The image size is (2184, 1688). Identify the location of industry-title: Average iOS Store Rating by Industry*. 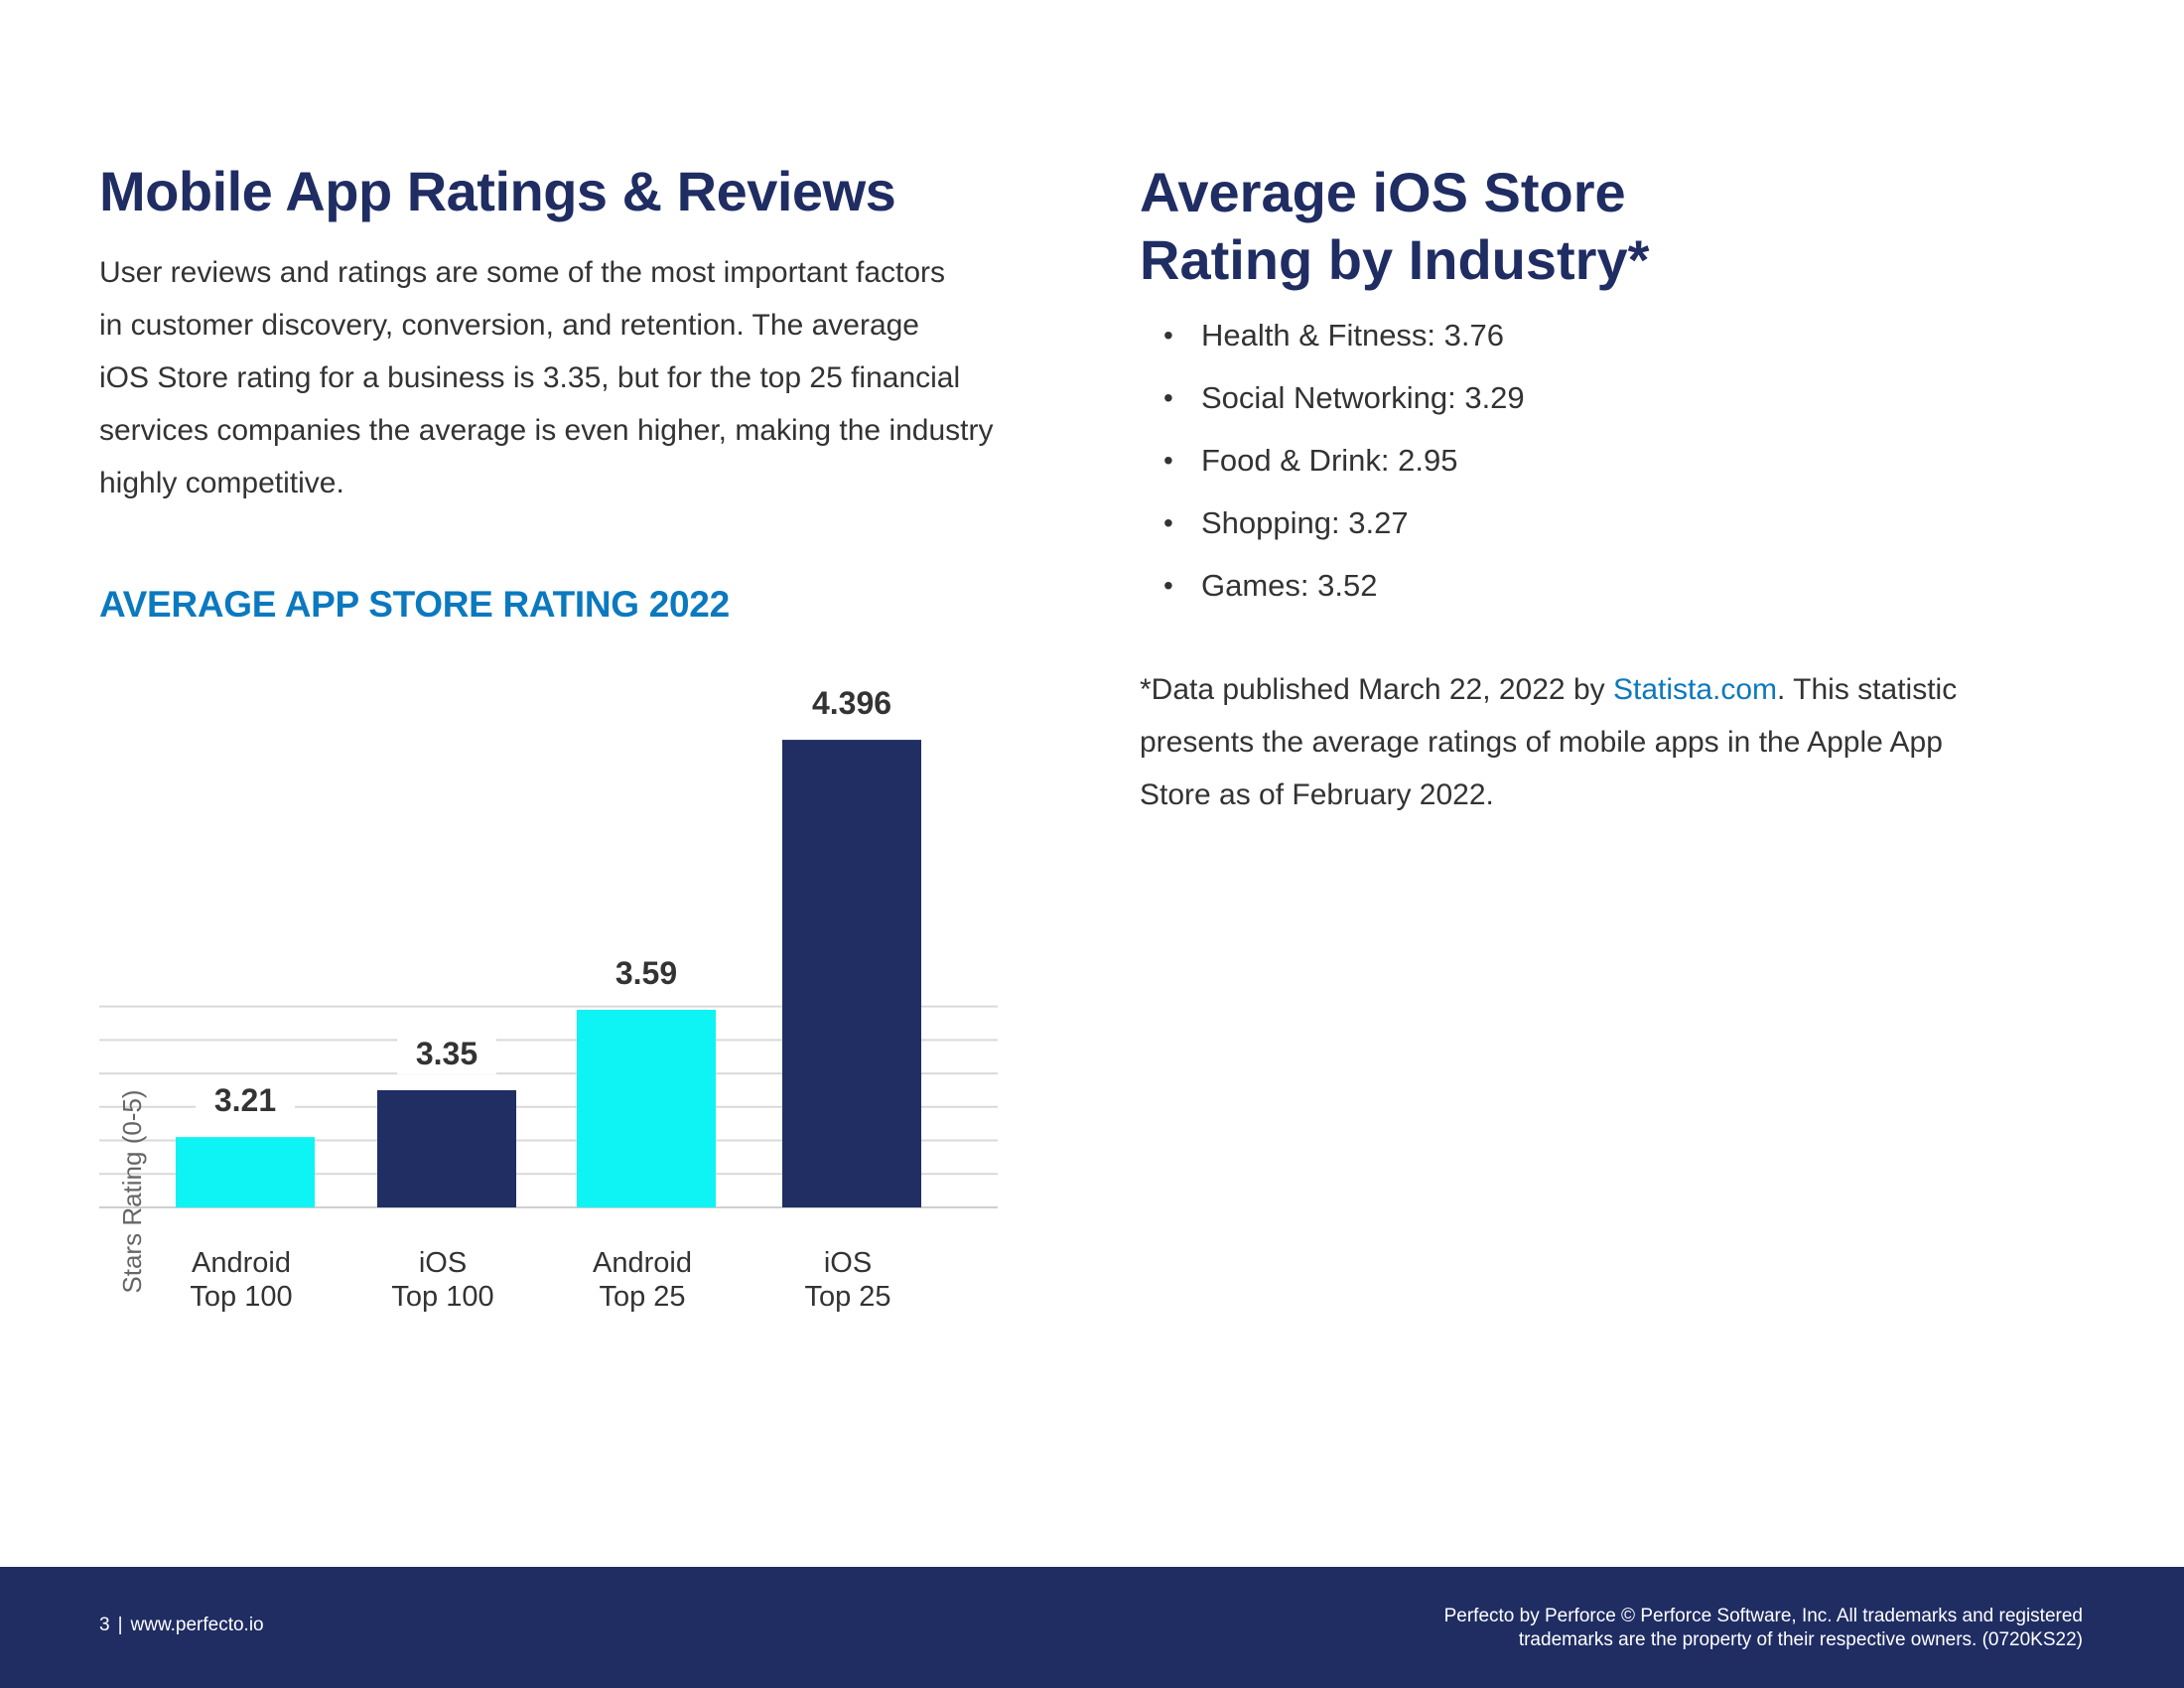
(1487, 226).